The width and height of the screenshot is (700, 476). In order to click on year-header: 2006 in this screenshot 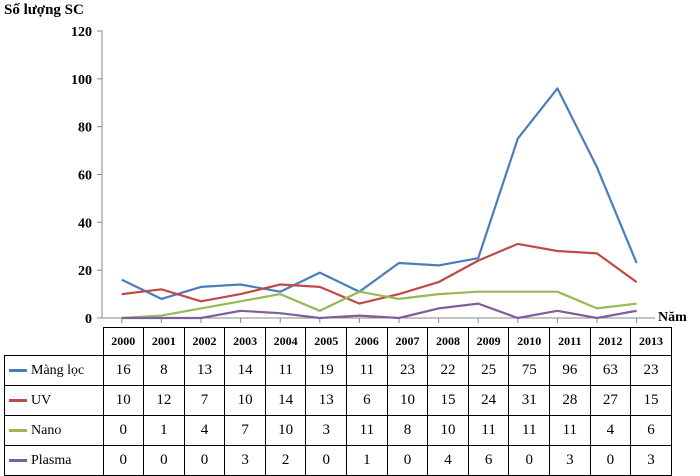, I will do `click(367, 341)`.